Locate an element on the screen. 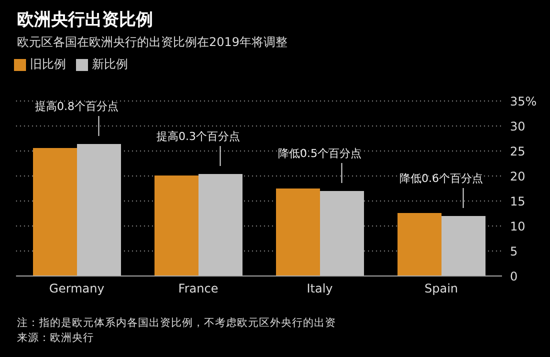 The image size is (550, 357). y-tick-label: 0 is located at coordinates (514, 276).